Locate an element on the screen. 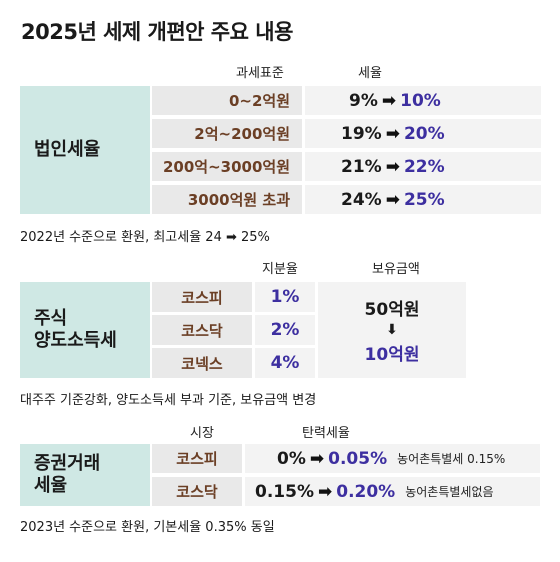 Image resolution: width=560 pixels, height=562 pixels. rate-change-row: 0% ➡ 0.05% 농어촌특별세 0.15% is located at coordinates (392, 458).